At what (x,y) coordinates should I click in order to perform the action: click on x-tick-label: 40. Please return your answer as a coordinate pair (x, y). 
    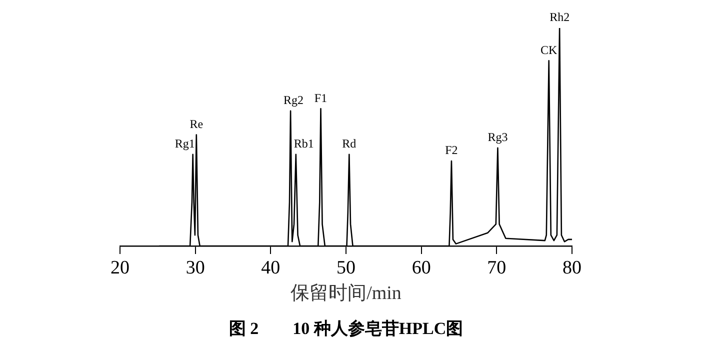
    Looking at the image, I should click on (270, 267).